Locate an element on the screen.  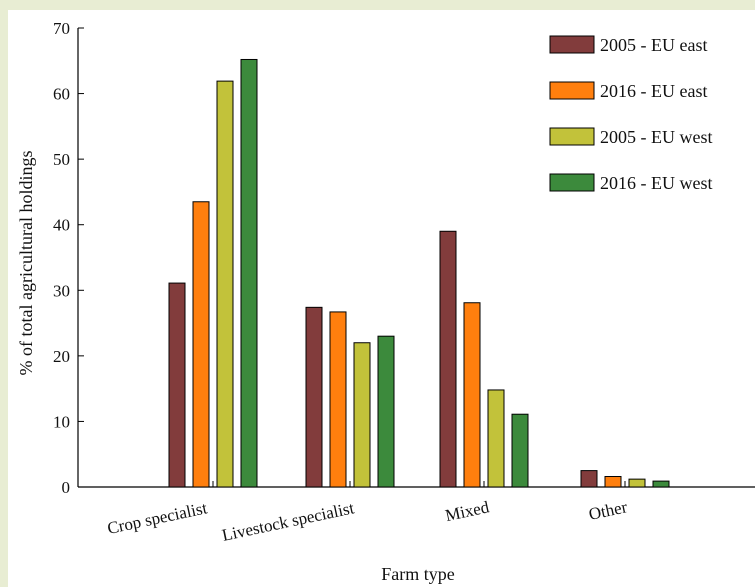
y-tick-label: 40 is located at coordinates (61, 225).